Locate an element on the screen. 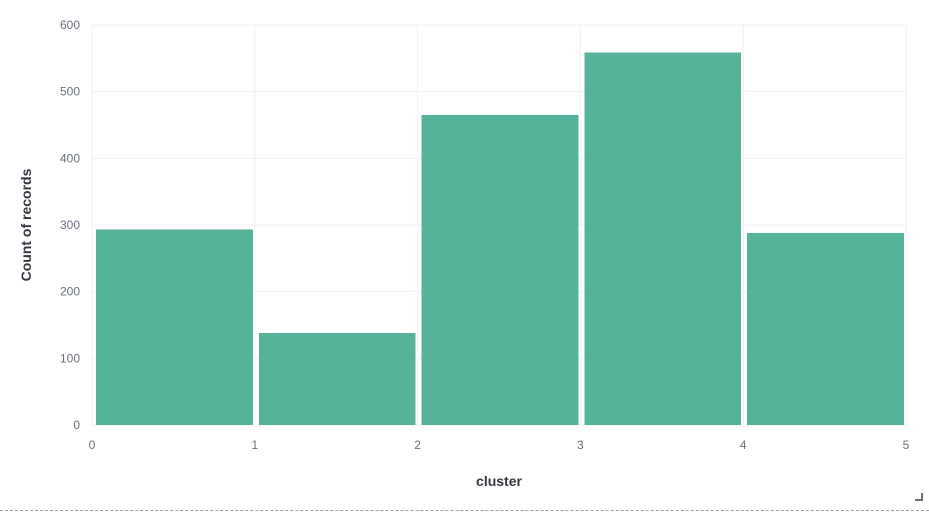  x-axis-title: cluster is located at coordinates (499, 481).